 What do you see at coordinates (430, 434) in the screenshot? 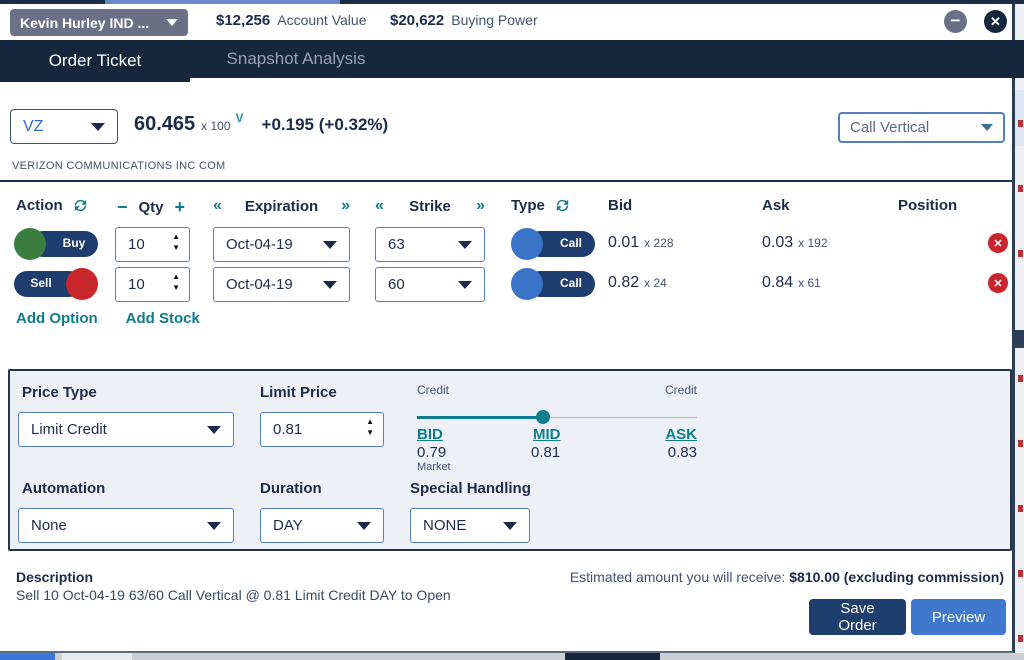
I see `bid-anchor-link: BID` at bounding box center [430, 434].